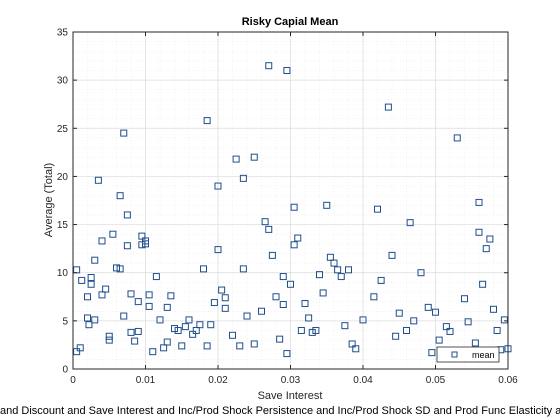 The height and width of the screenshot is (420, 560). What do you see at coordinates (483, 355) in the screenshot?
I see `legend-label: mean` at bounding box center [483, 355].